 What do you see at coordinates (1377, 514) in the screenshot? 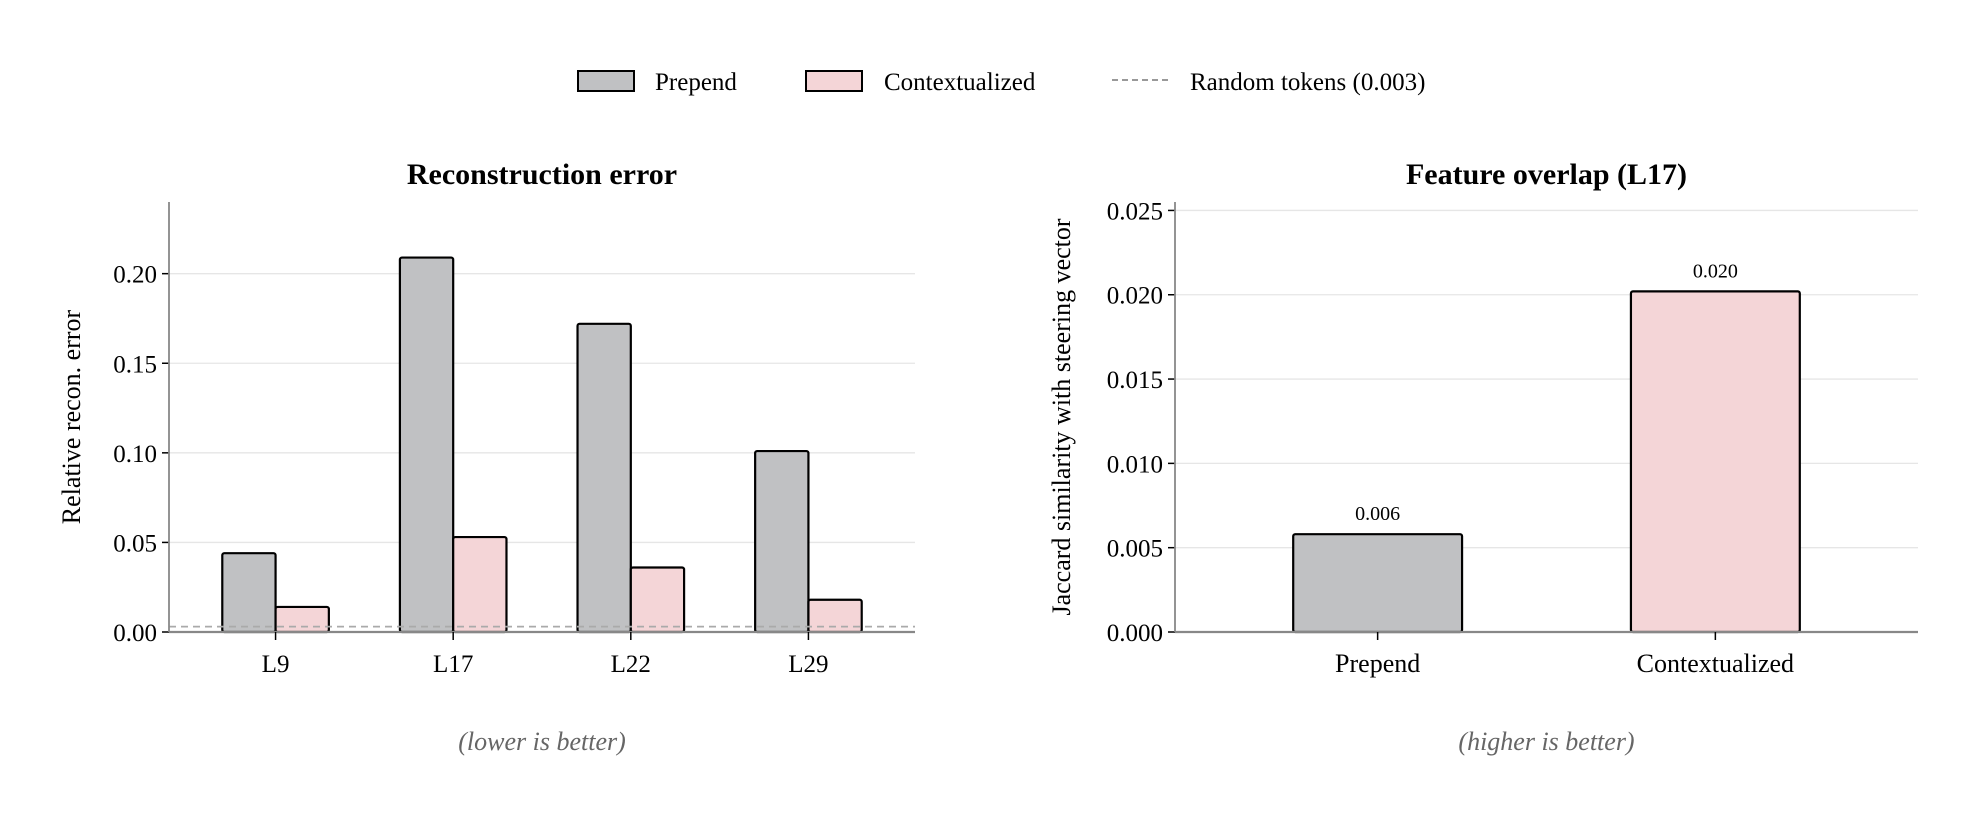
I see `data-label: 0.006` at bounding box center [1377, 514].